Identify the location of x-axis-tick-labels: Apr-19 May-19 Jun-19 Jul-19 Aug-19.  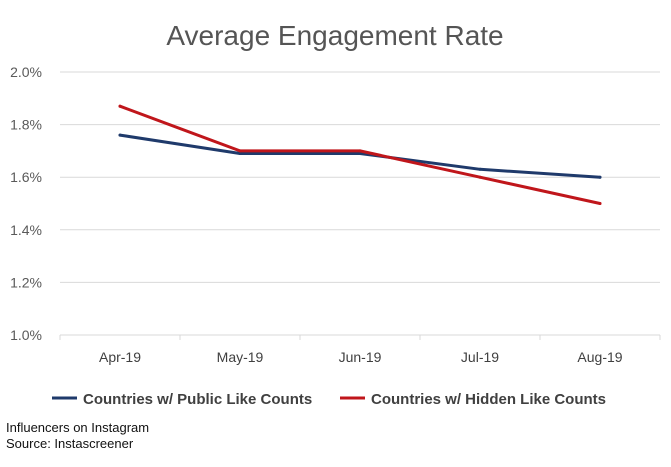
(360, 350).